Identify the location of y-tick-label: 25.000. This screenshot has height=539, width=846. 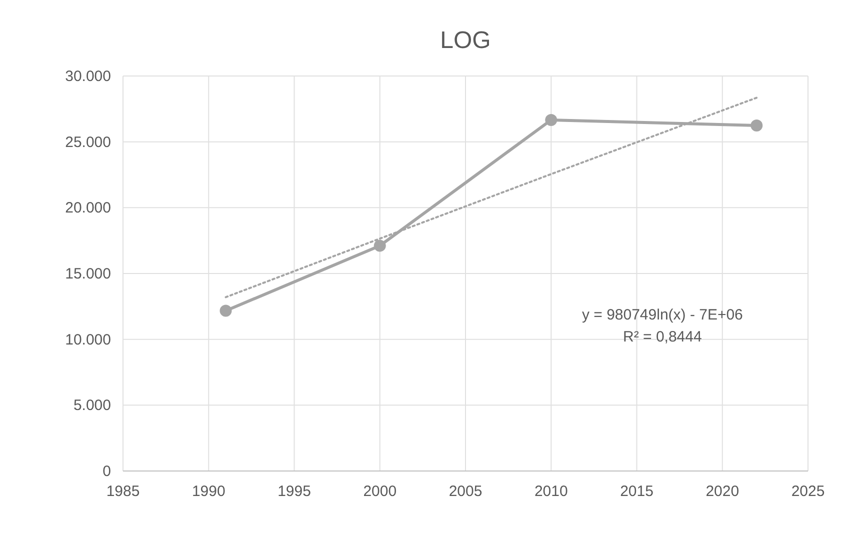
(88, 142).